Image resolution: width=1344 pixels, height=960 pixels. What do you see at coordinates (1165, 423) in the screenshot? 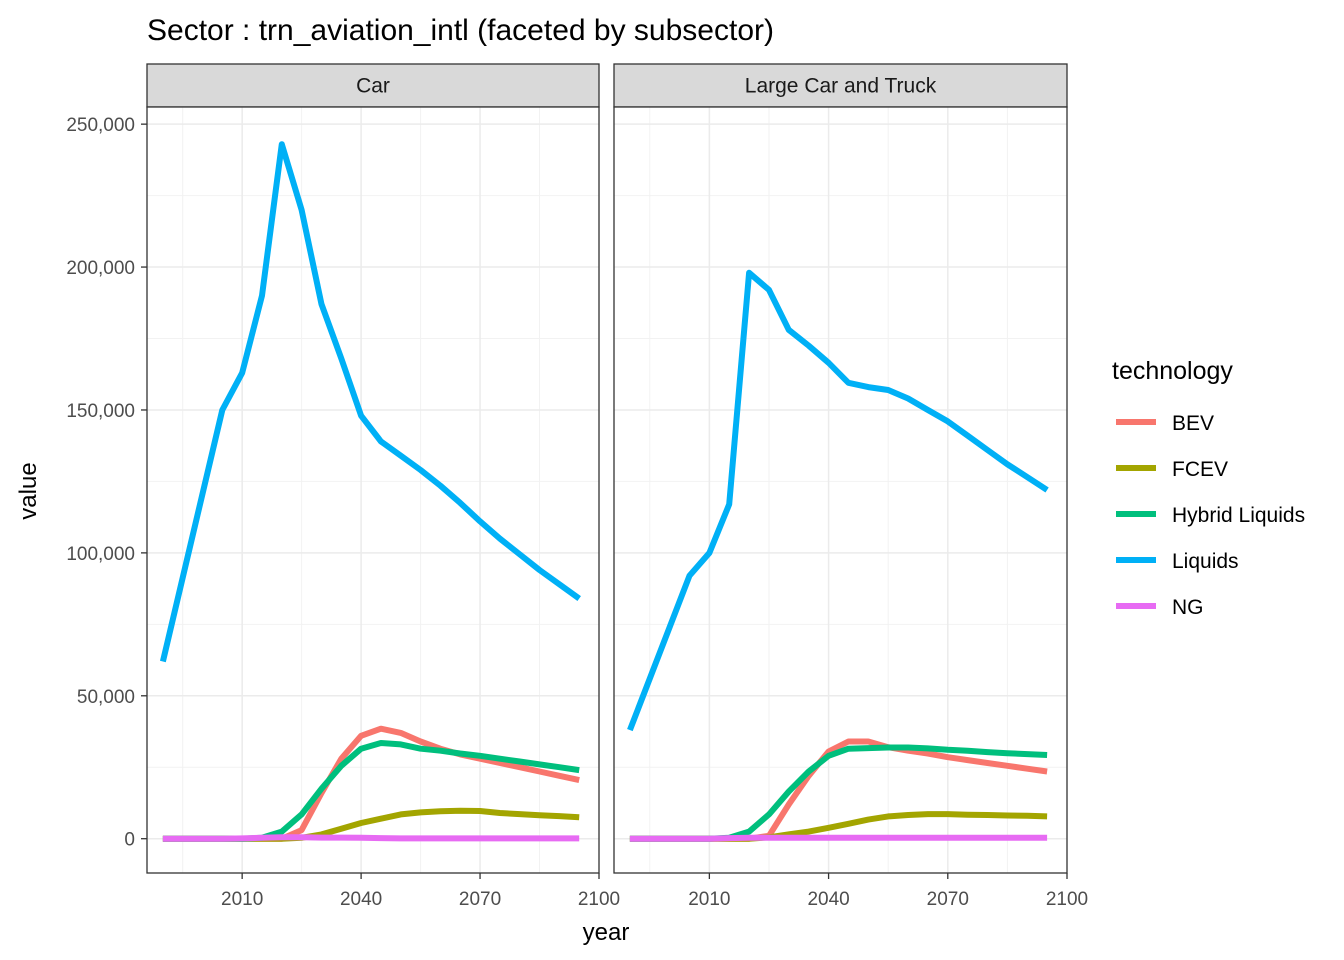
I see `legend-entry: BEV` at bounding box center [1165, 423].